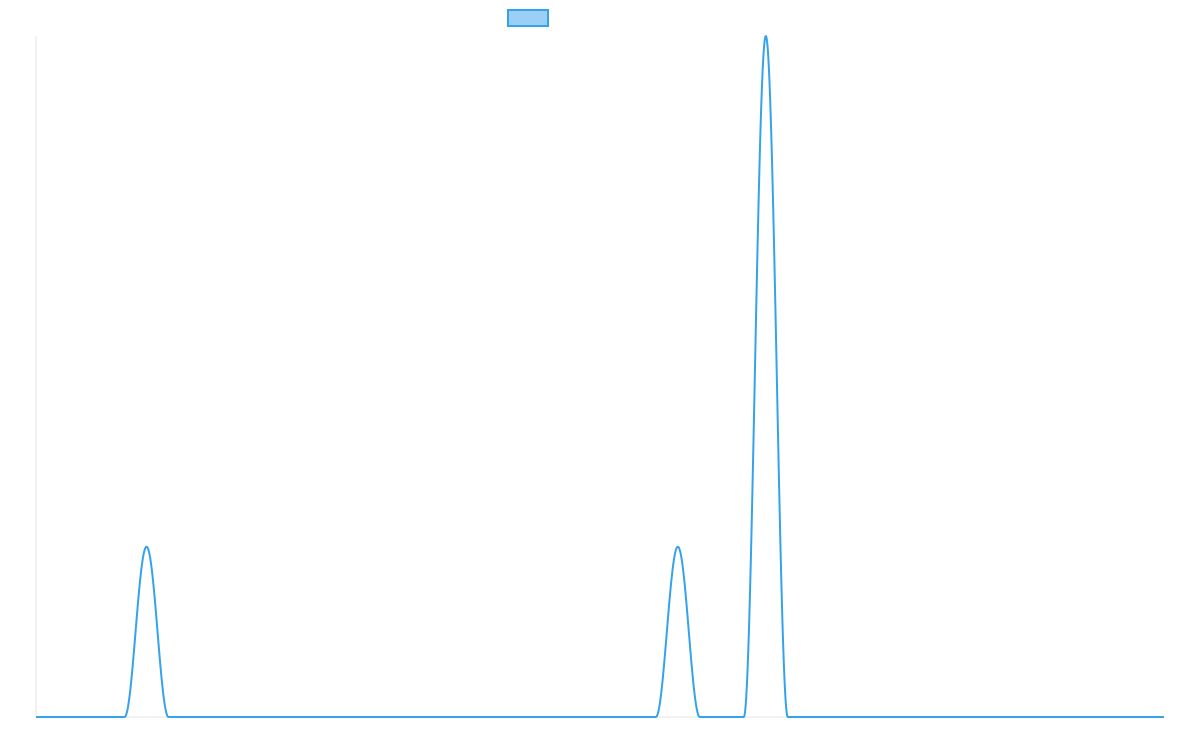  I want to click on legend, so click(528, 18).